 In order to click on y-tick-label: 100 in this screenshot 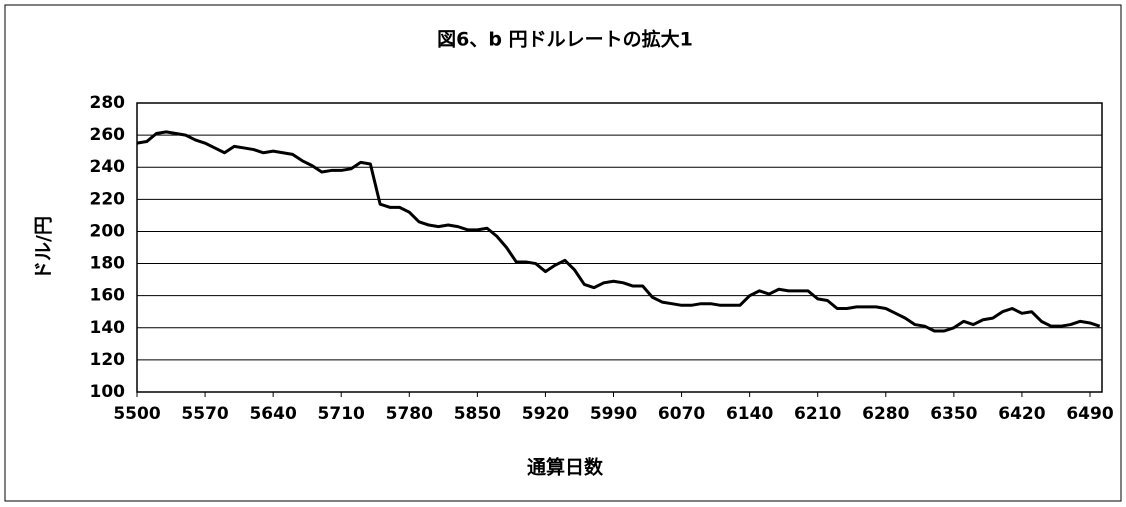, I will do `click(108, 392)`.